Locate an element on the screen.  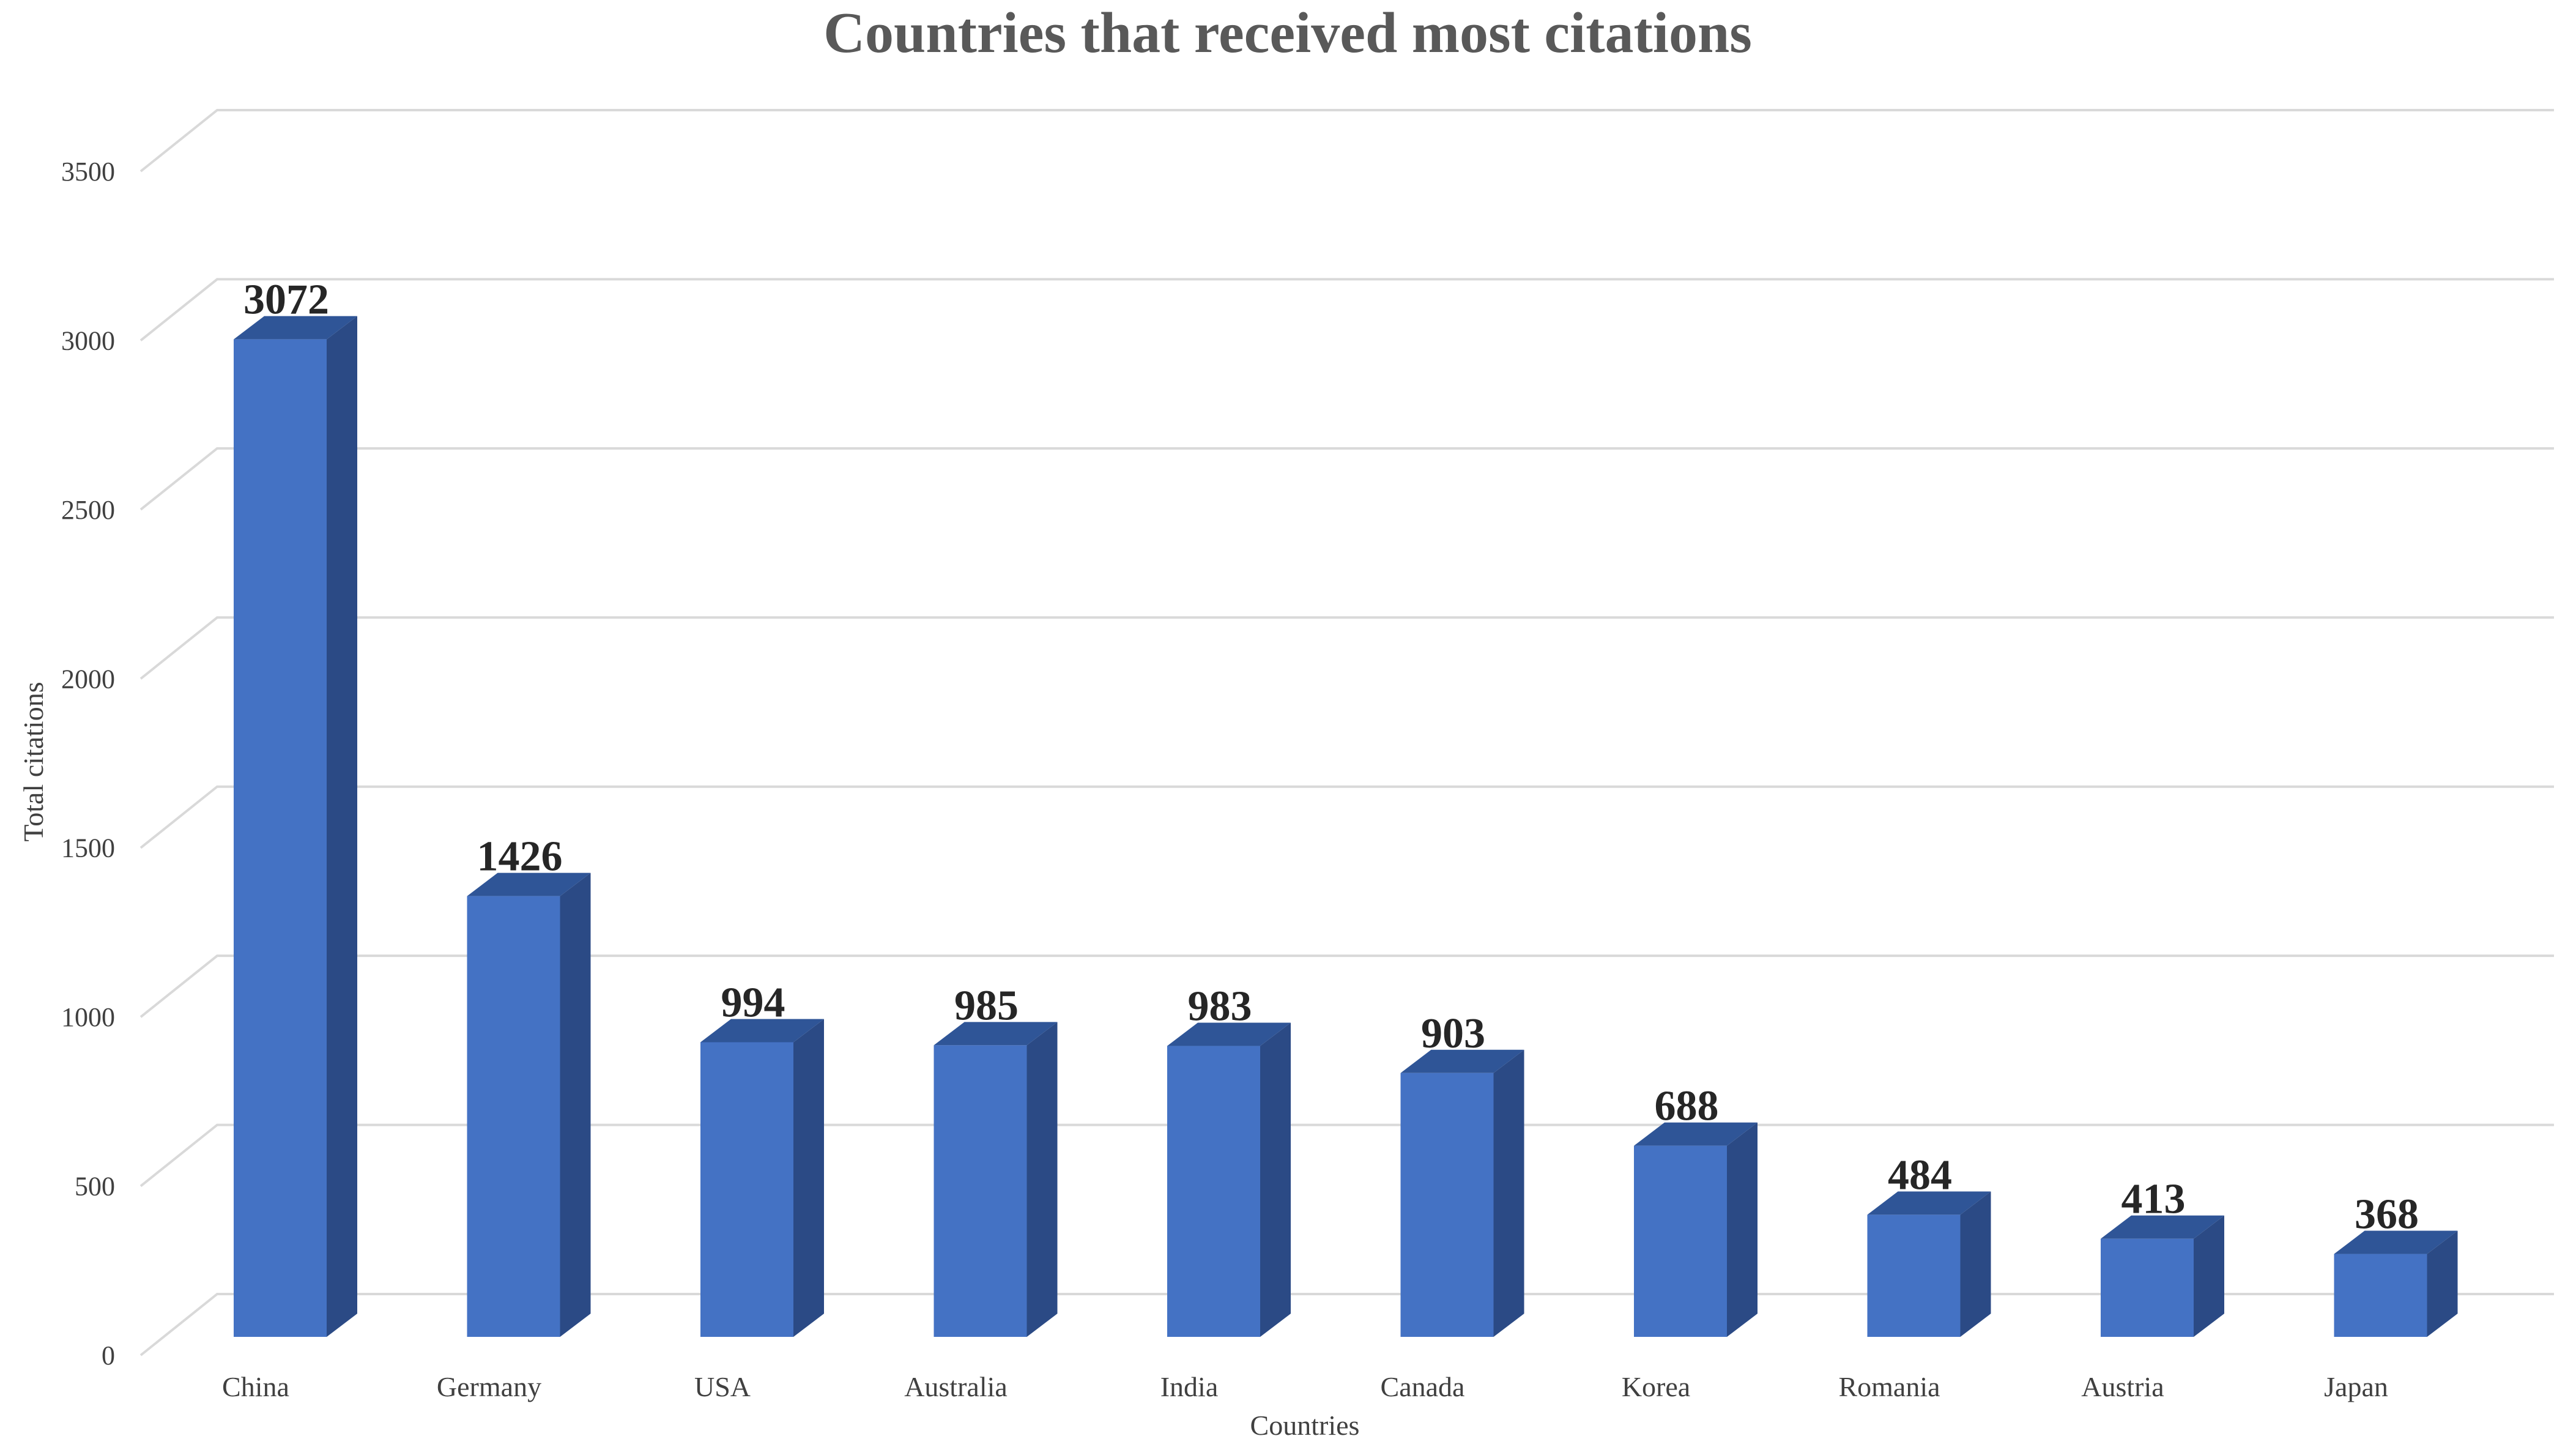
data-label: 368 is located at coordinates (2387, 1214).